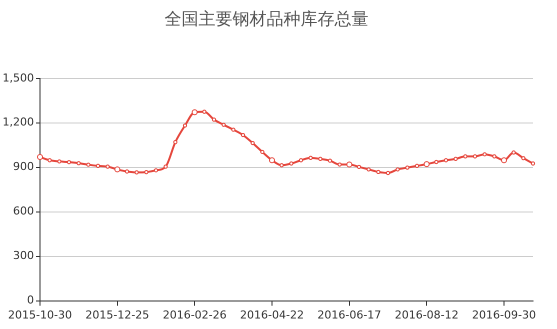  What do you see at coordinates (504, 315) in the screenshot?
I see `x-tick-label: 2016-09-30` at bounding box center [504, 315].